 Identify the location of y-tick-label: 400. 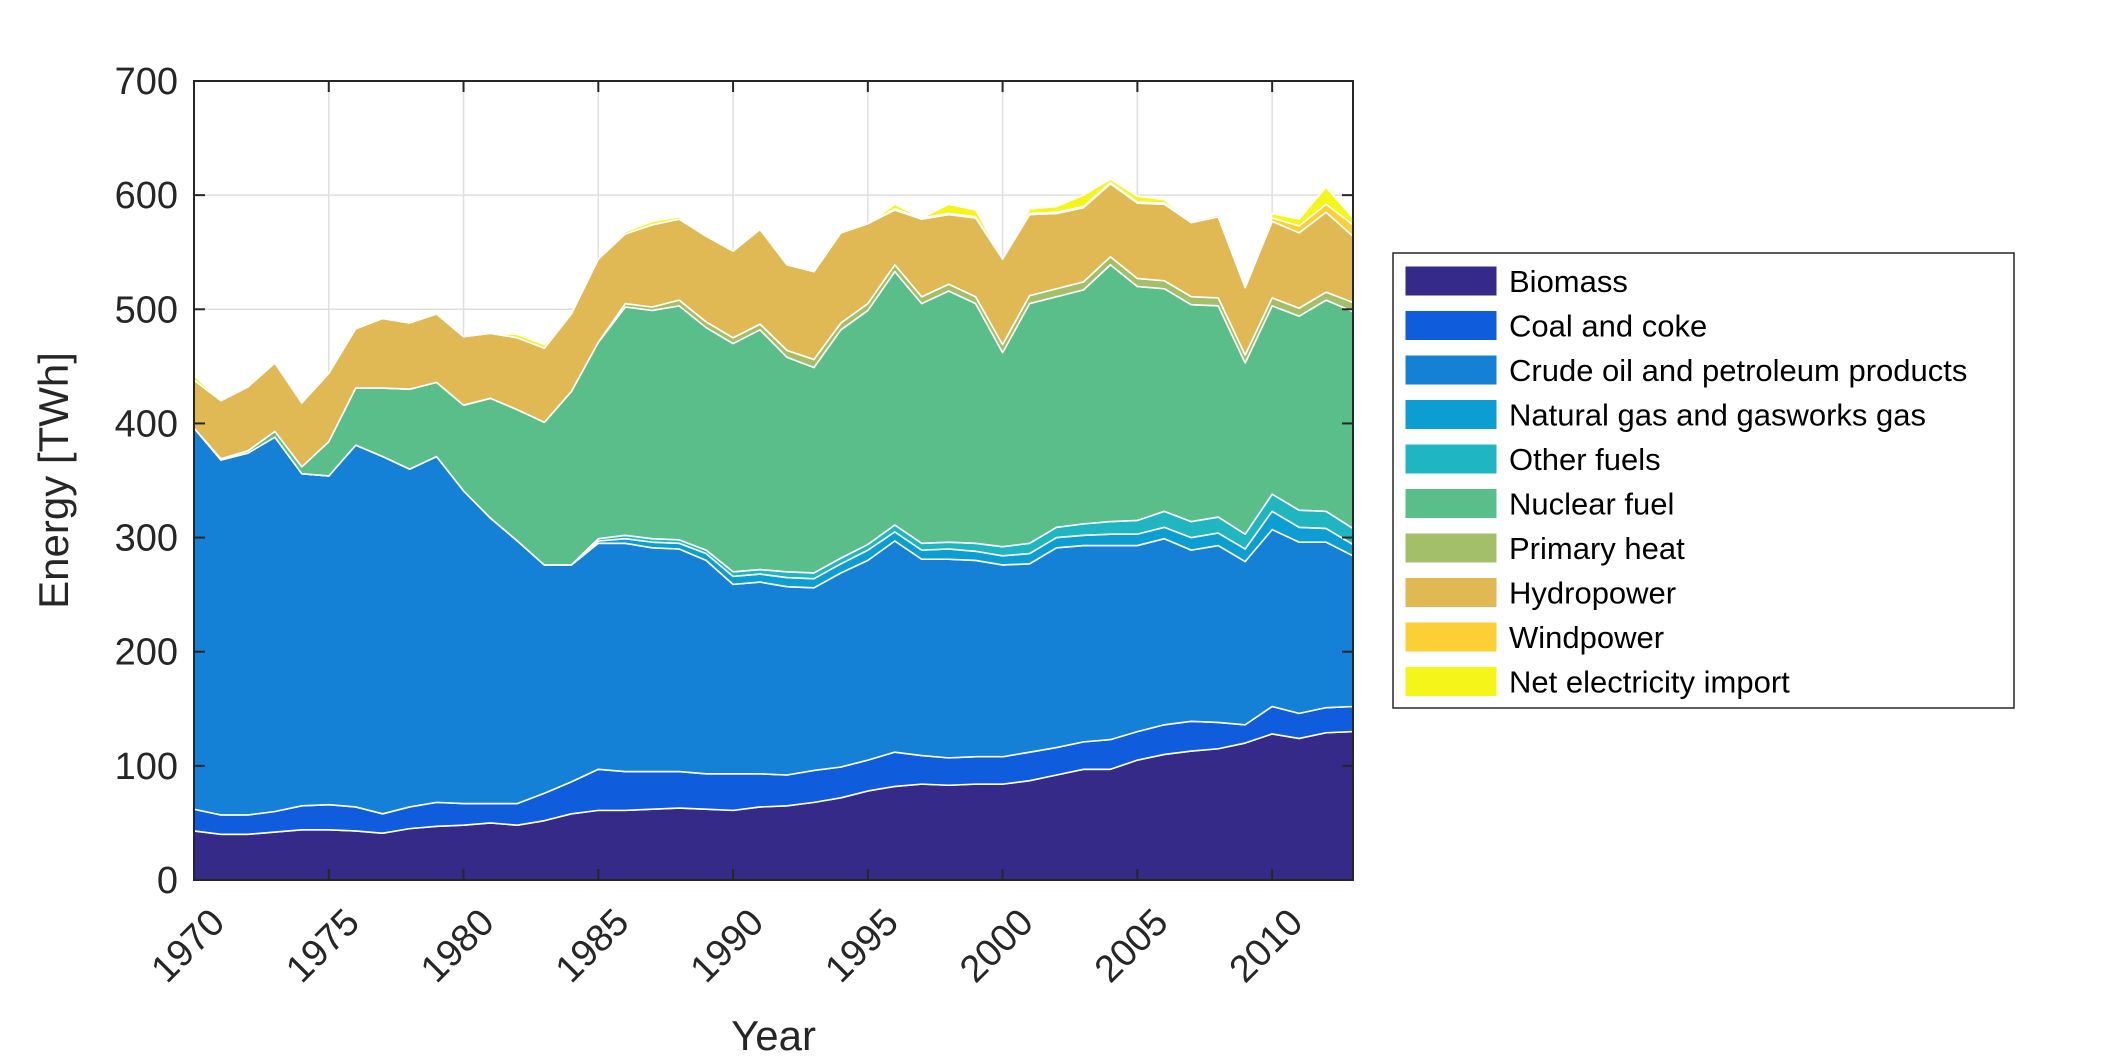
(146, 424).